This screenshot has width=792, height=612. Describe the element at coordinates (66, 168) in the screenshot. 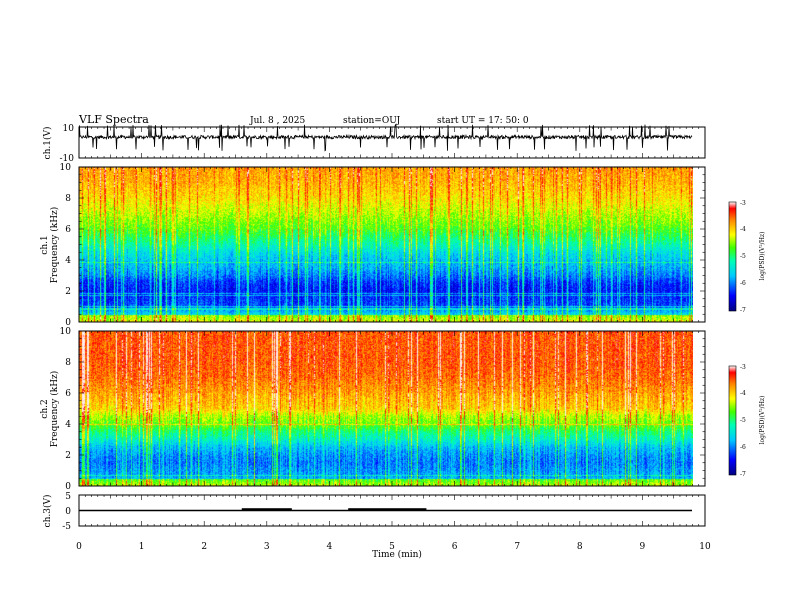

I see `spec1-ytick-10: 10` at that location.